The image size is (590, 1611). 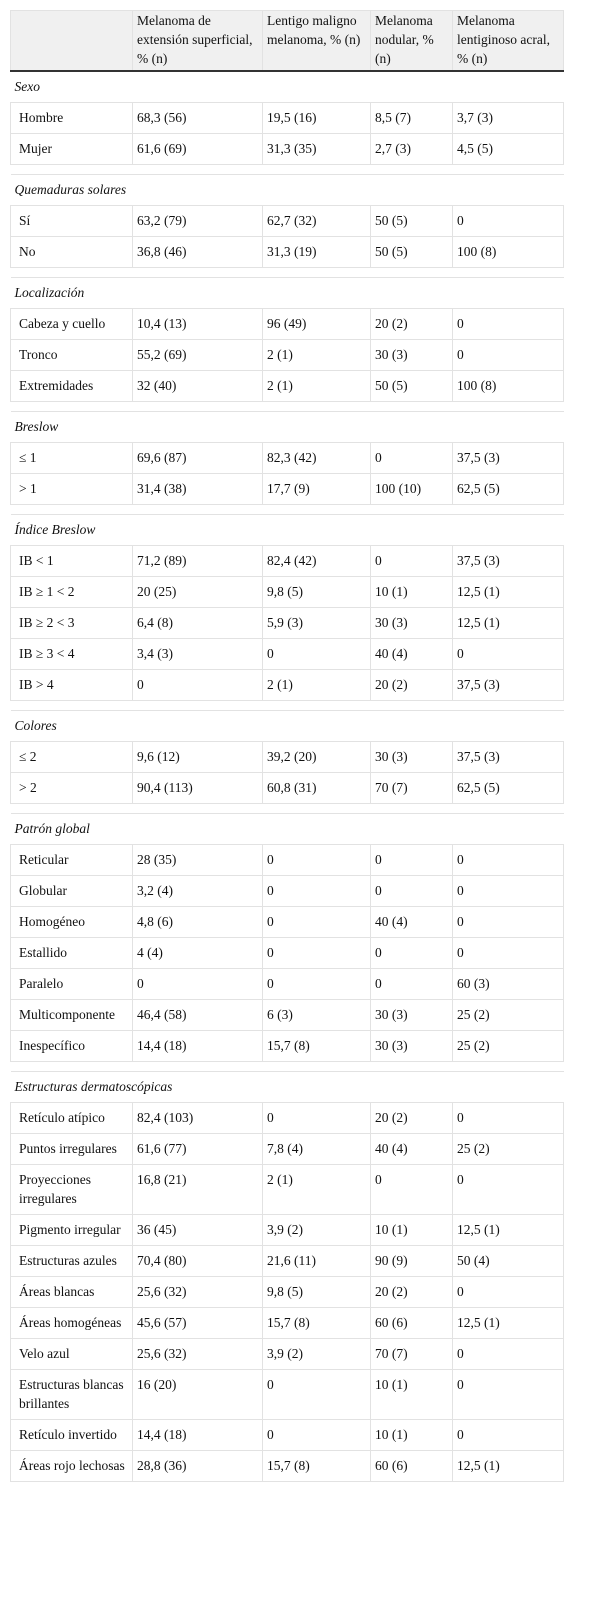 I want to click on data-row: > 2 90,4 (113) 60,8 (31) 70 (7) 62,5 (5), so click(x=287, y=788).